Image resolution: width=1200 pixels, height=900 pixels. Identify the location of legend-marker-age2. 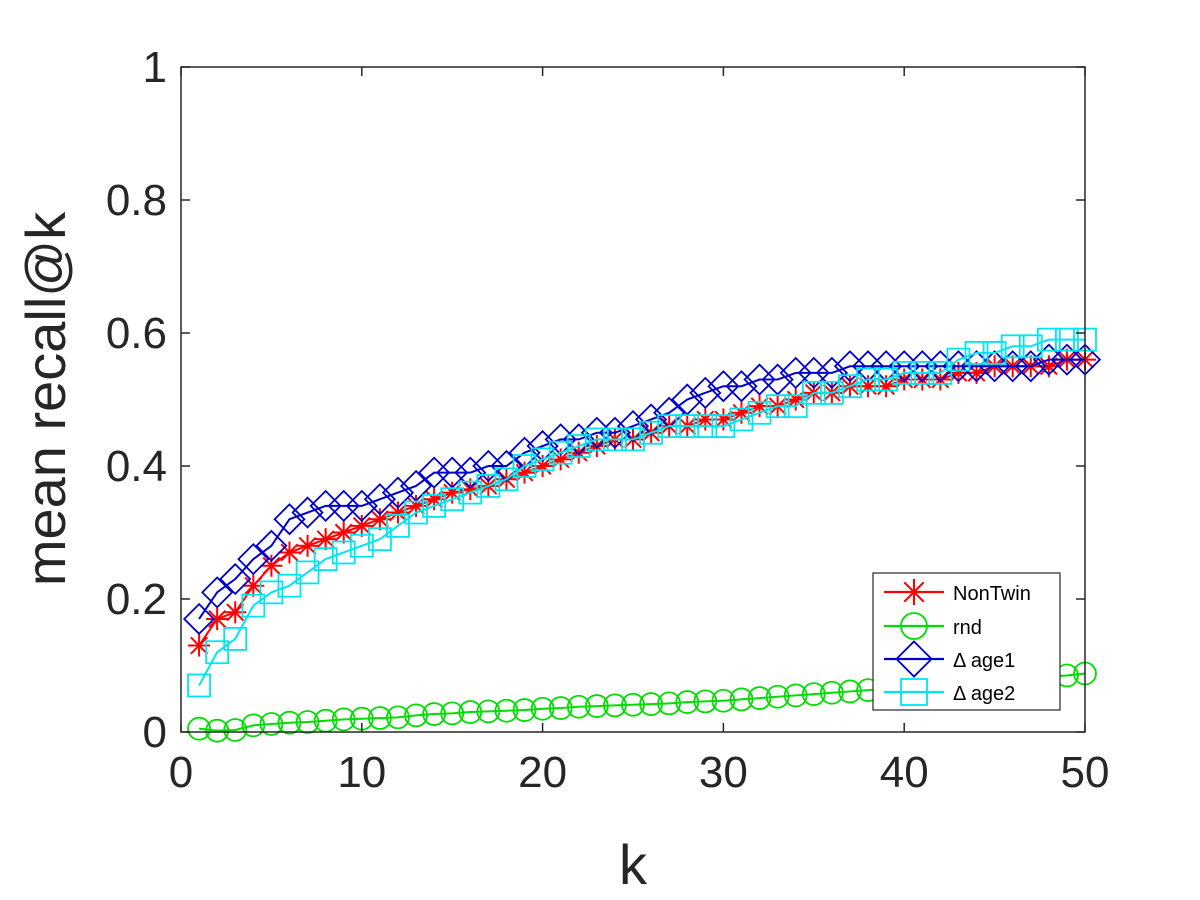
(914, 692).